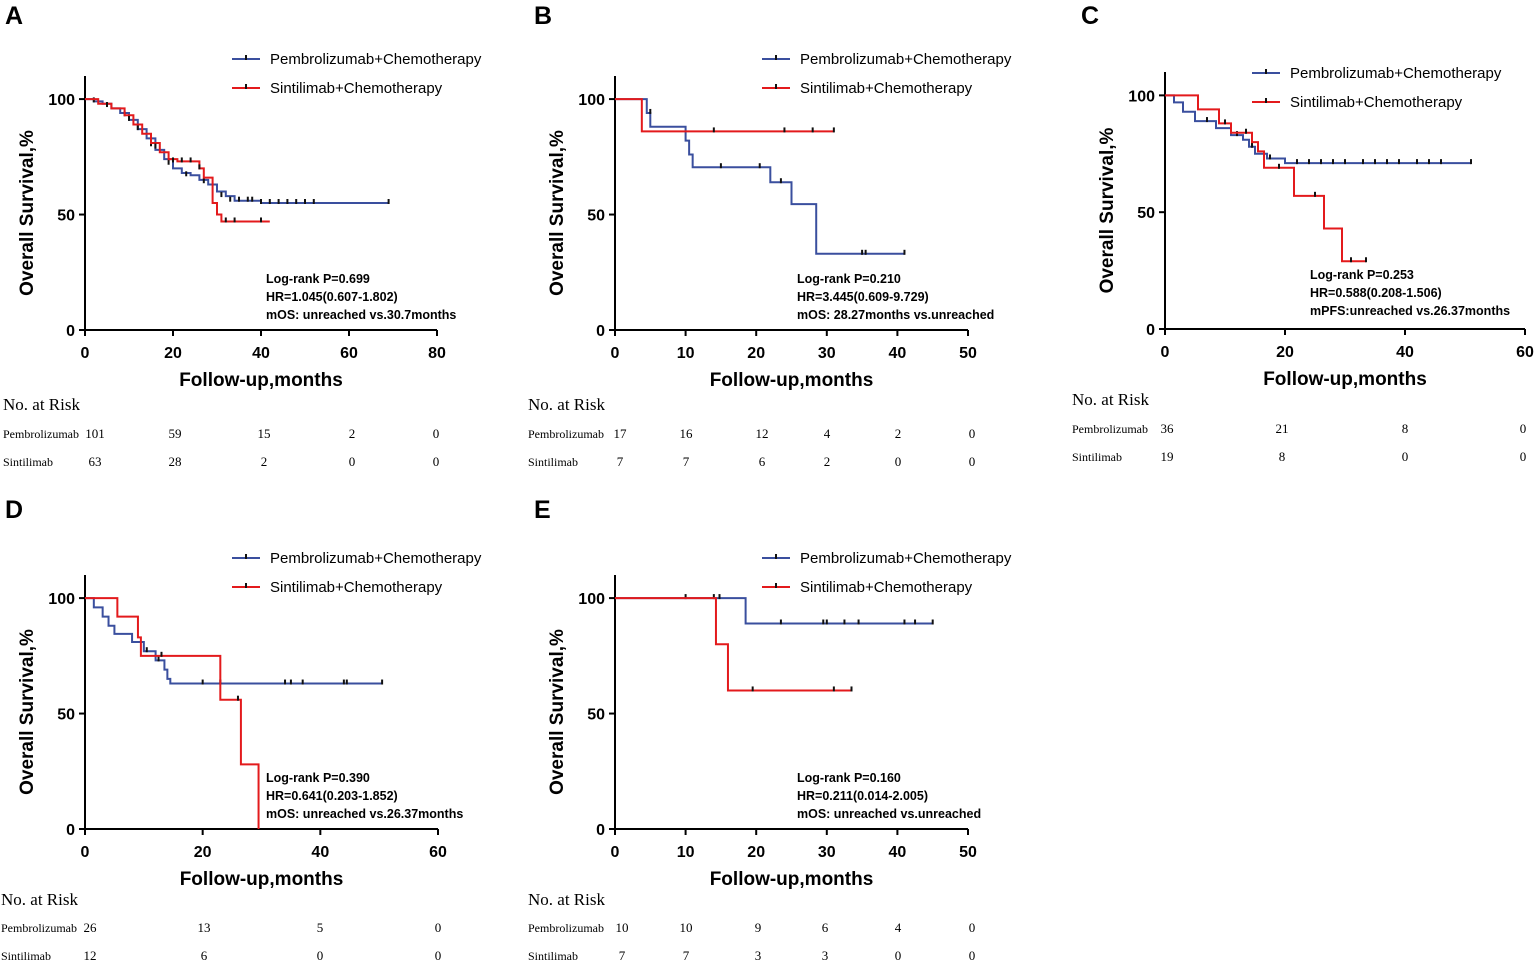 This screenshot has height=960, width=1535. Describe the element at coordinates (204, 927) in the screenshot. I see `risk-value: 13` at that location.